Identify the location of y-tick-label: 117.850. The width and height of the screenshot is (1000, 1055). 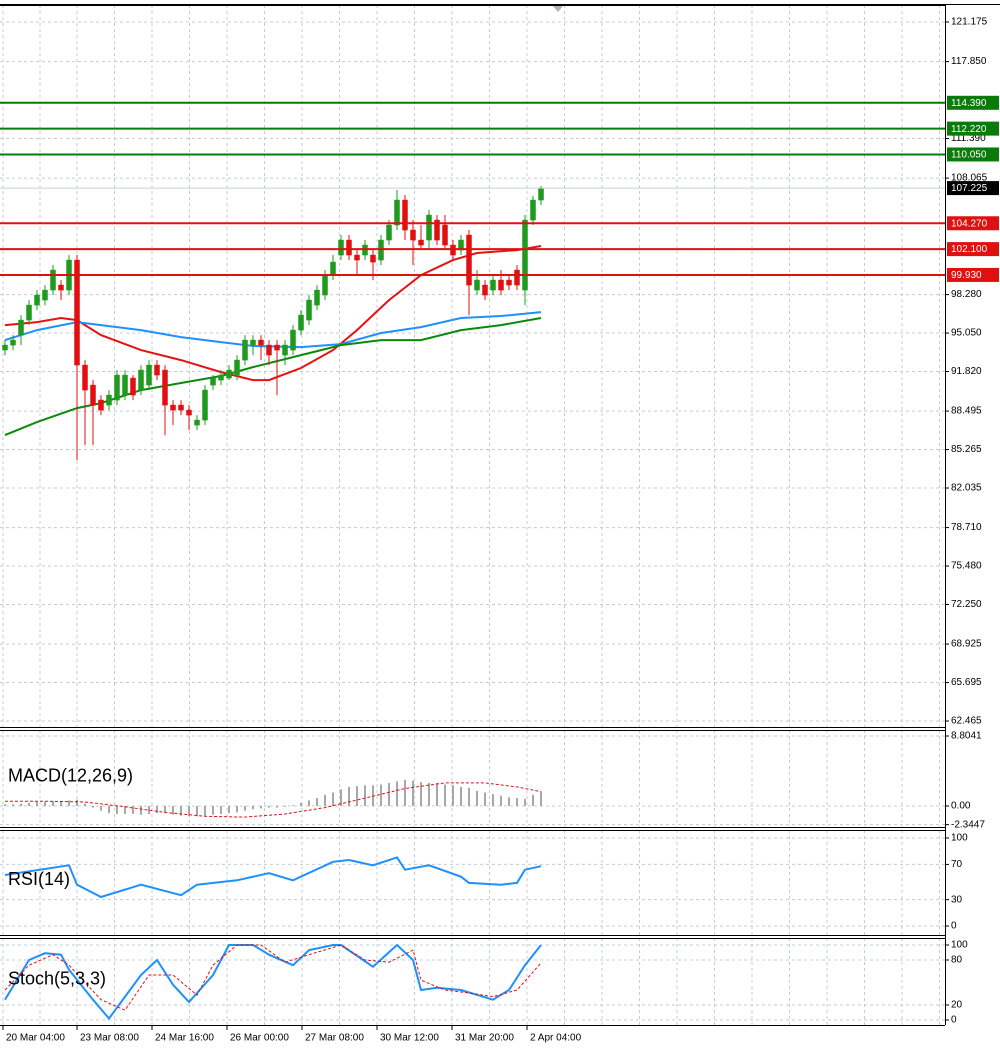
(969, 61).